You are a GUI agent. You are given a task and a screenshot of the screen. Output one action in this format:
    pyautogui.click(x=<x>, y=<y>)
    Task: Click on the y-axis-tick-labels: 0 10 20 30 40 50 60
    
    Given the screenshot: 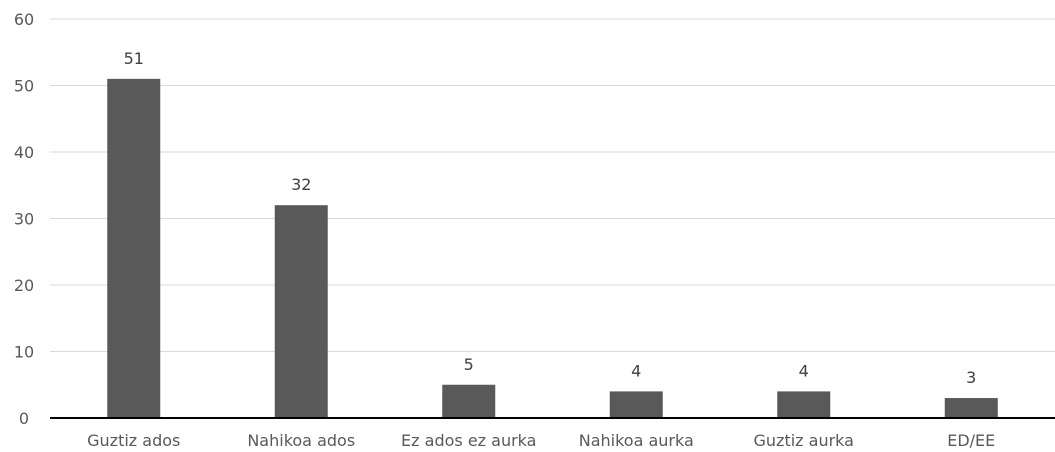 What is the action you would take?
    pyautogui.click(x=24, y=219)
    